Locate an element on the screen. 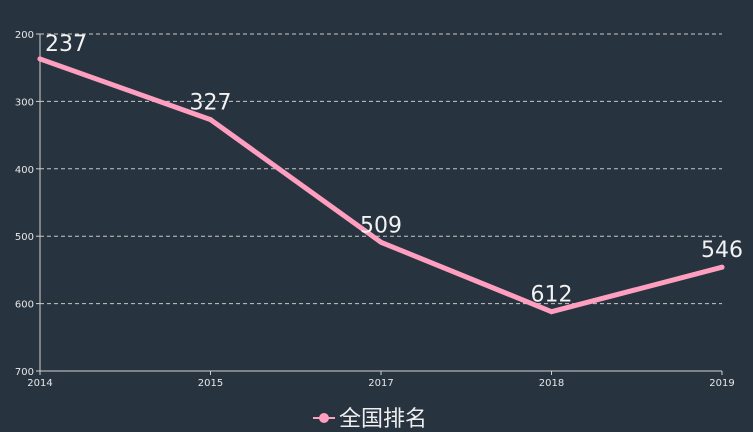  x-tick-label: 2014 is located at coordinates (39, 383).